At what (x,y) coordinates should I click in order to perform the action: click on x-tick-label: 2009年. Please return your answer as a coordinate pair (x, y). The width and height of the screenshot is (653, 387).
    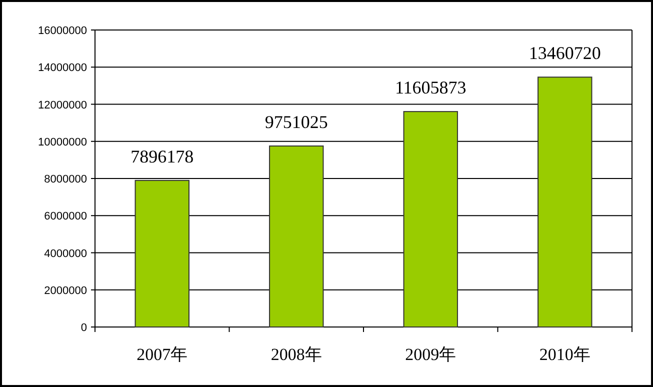
    Looking at the image, I should click on (430, 354).